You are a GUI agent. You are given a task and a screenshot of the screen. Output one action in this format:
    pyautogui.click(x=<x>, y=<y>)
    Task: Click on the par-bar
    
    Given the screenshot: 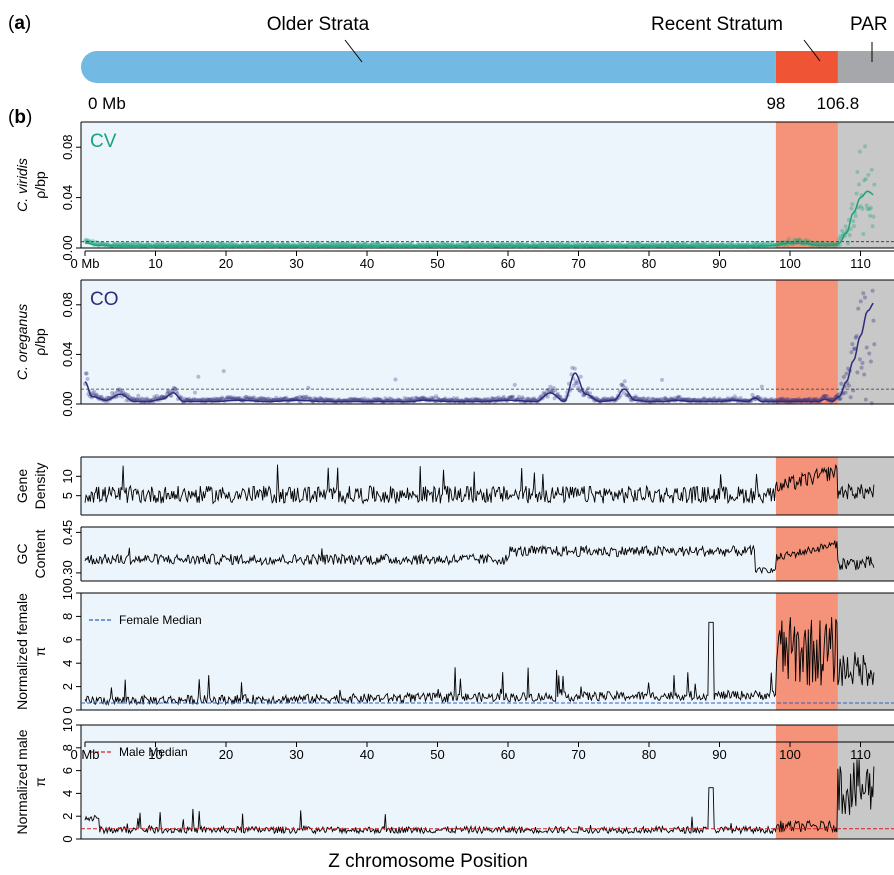 What is the action you would take?
    pyautogui.click(x=865, y=67)
    